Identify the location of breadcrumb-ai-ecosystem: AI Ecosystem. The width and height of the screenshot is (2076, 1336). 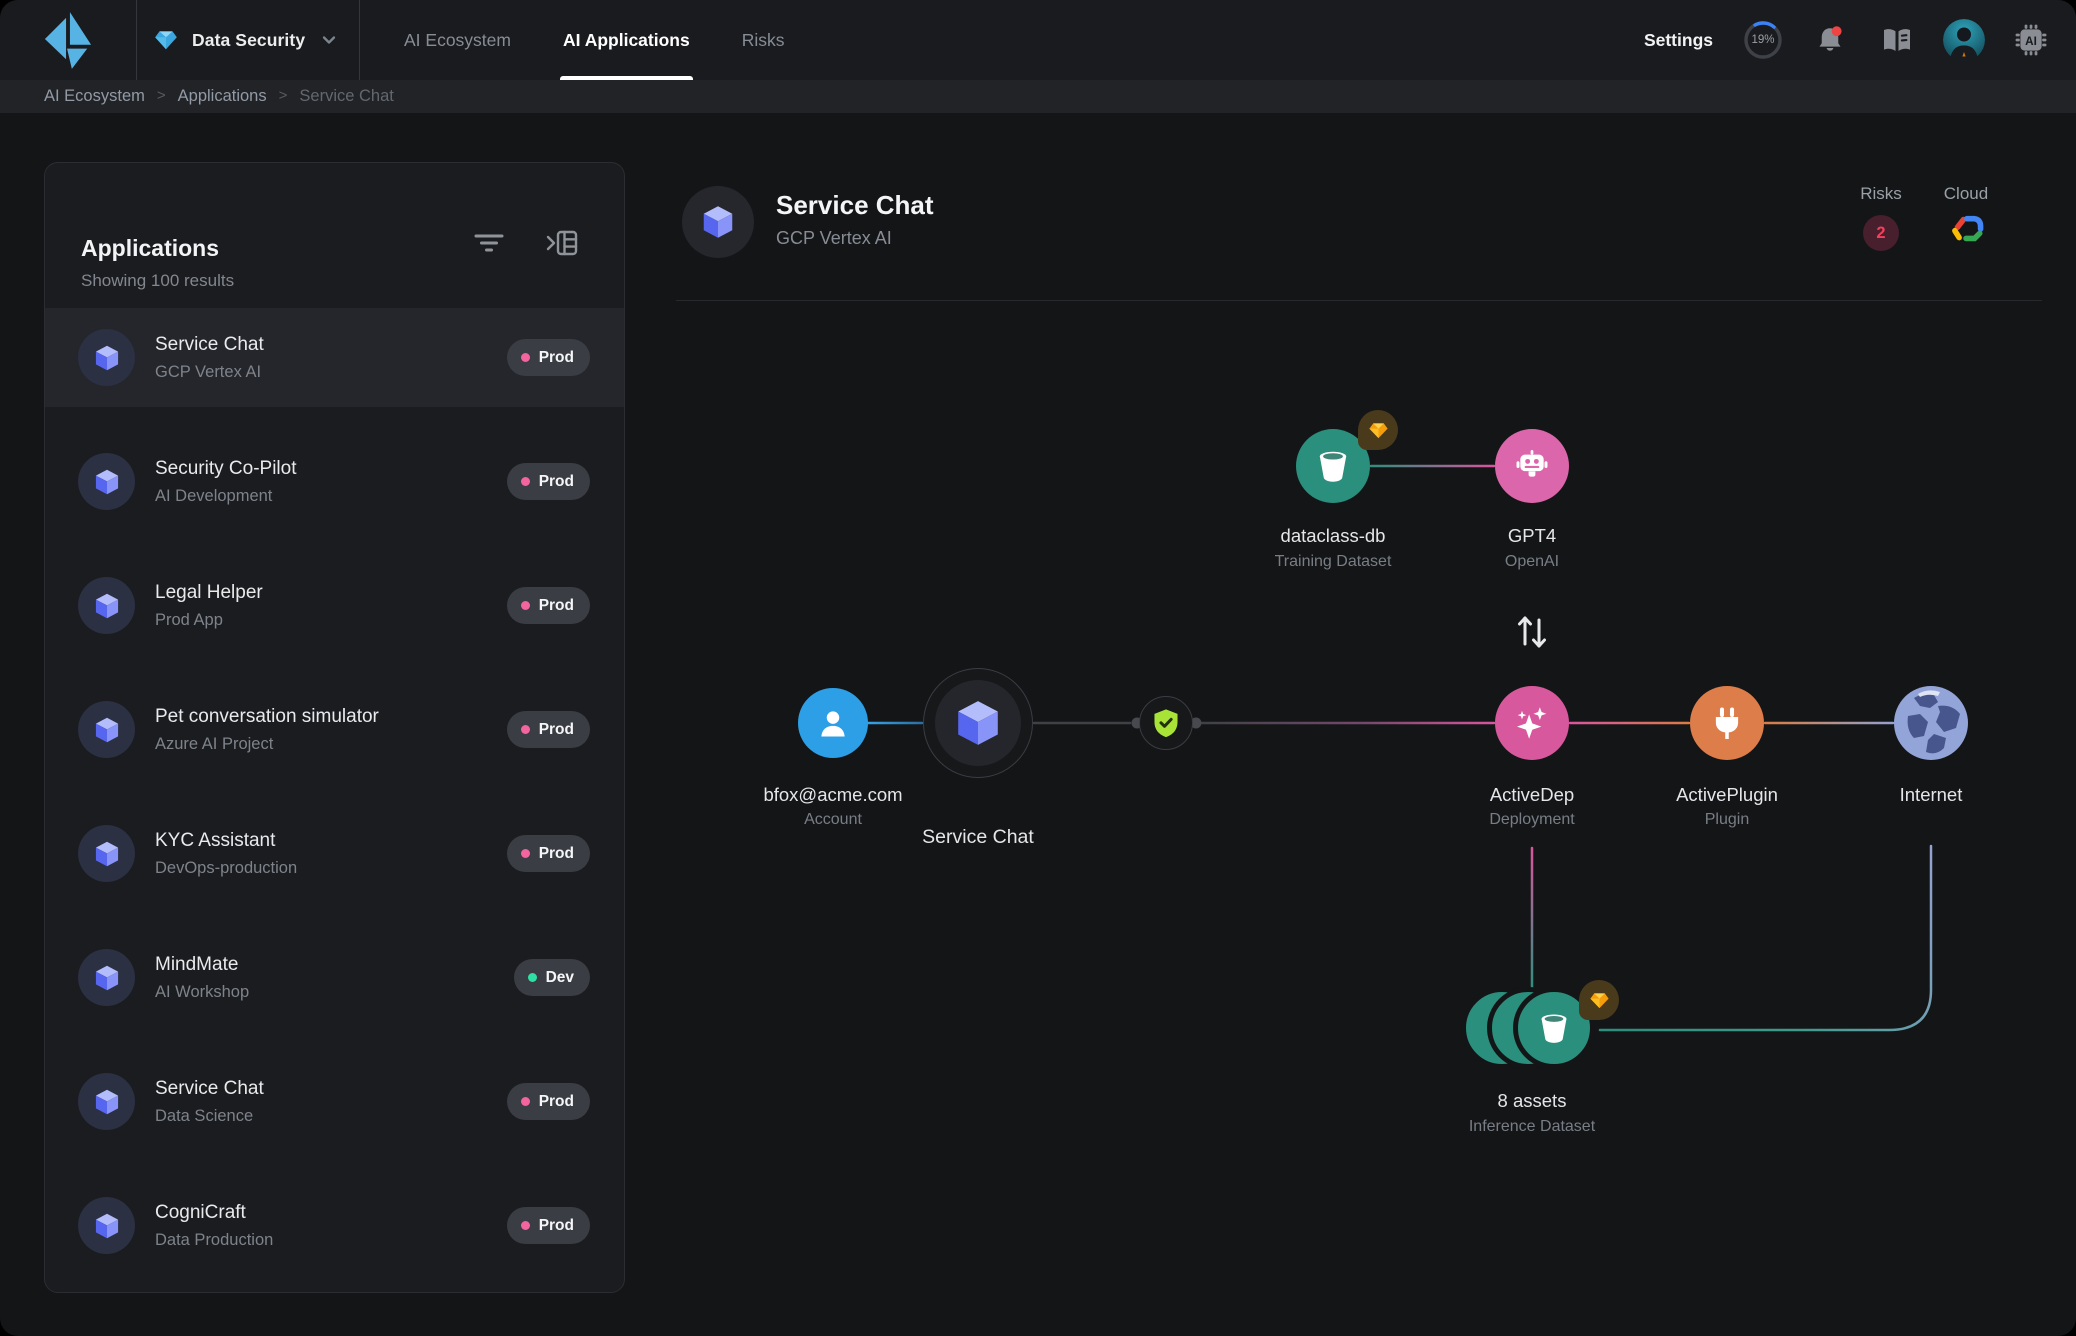
(94, 96).